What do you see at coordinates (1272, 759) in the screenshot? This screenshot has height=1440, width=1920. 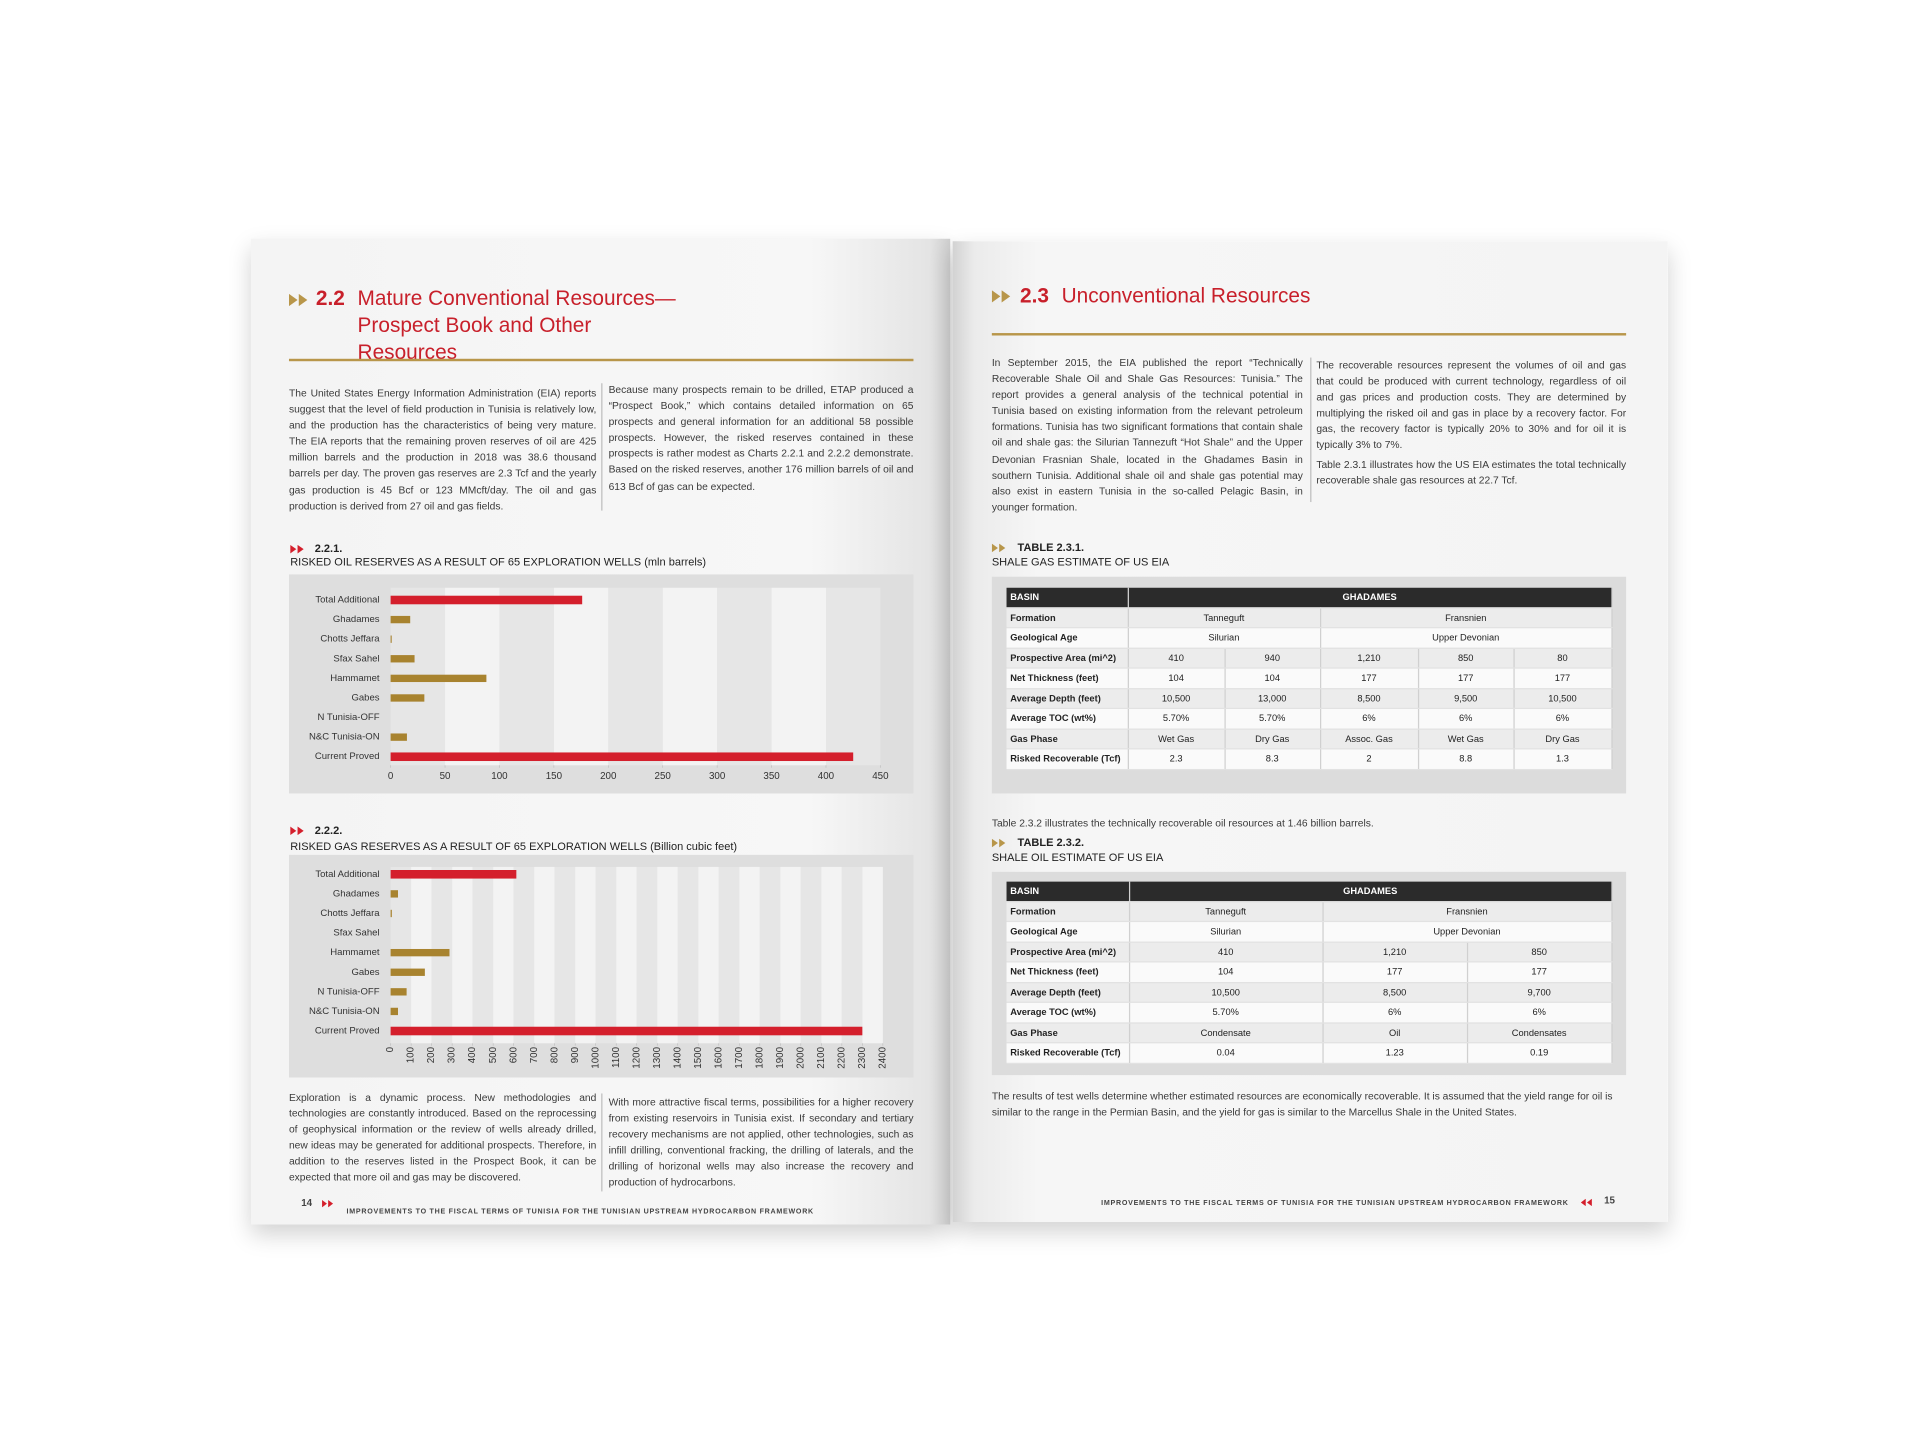 I see `table-cell: 8.3` at bounding box center [1272, 759].